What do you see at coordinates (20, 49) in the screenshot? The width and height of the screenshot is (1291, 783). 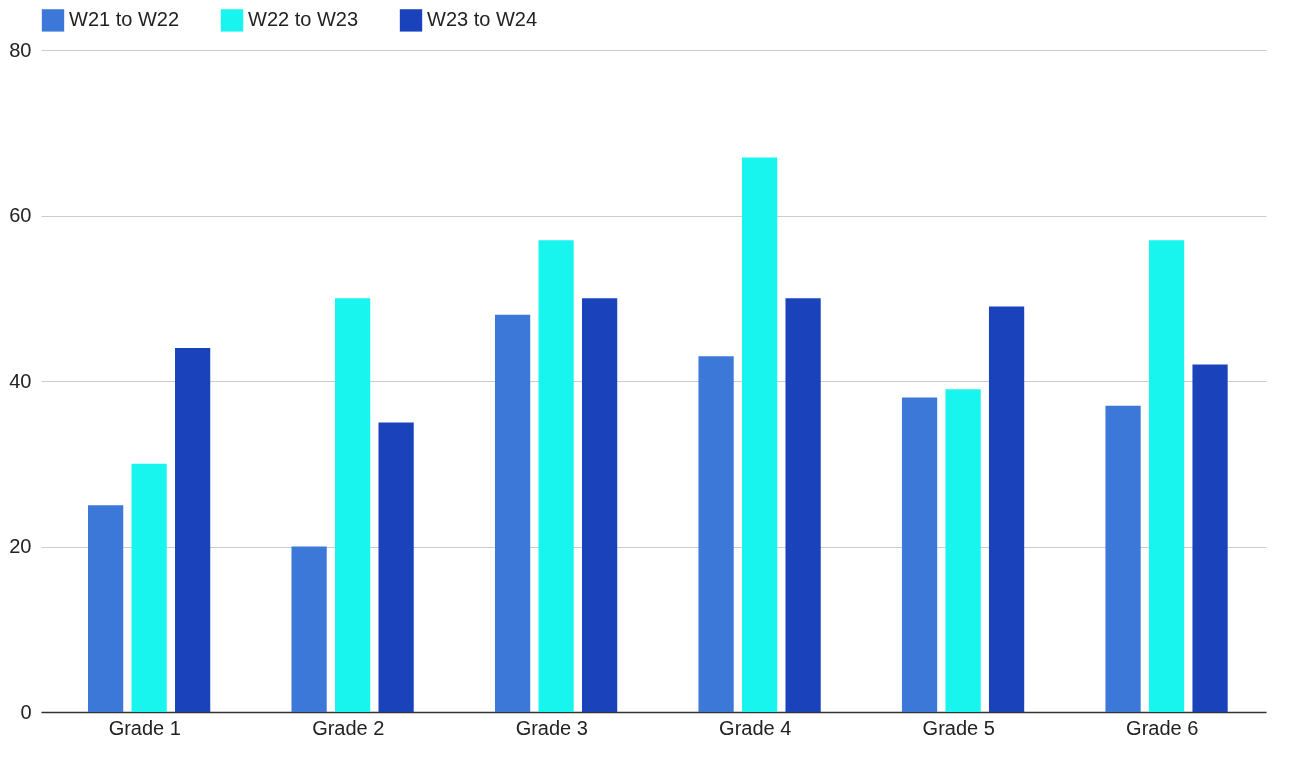 I see `y-tick-label: 80` at bounding box center [20, 49].